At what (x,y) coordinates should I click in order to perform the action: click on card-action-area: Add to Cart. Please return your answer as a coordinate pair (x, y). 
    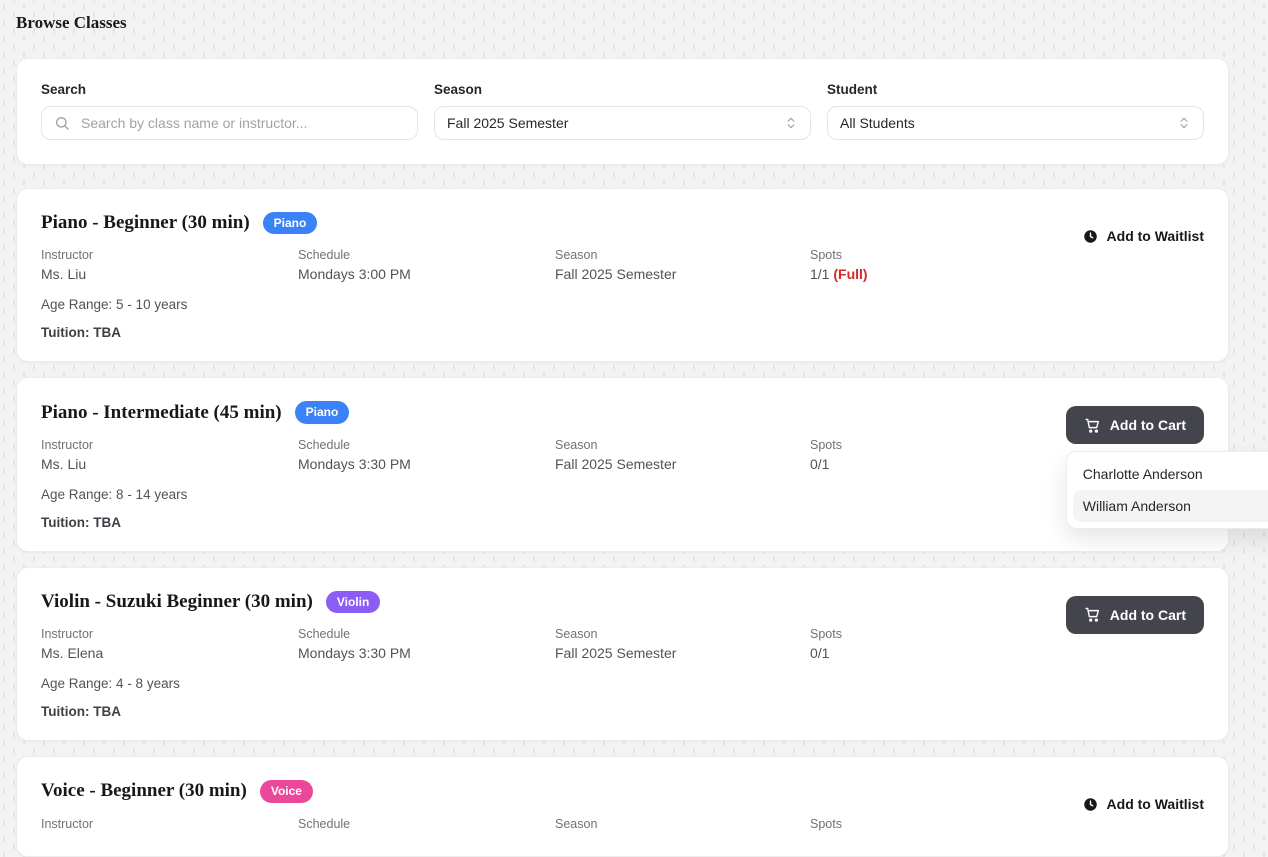
    Looking at the image, I should click on (1134, 614).